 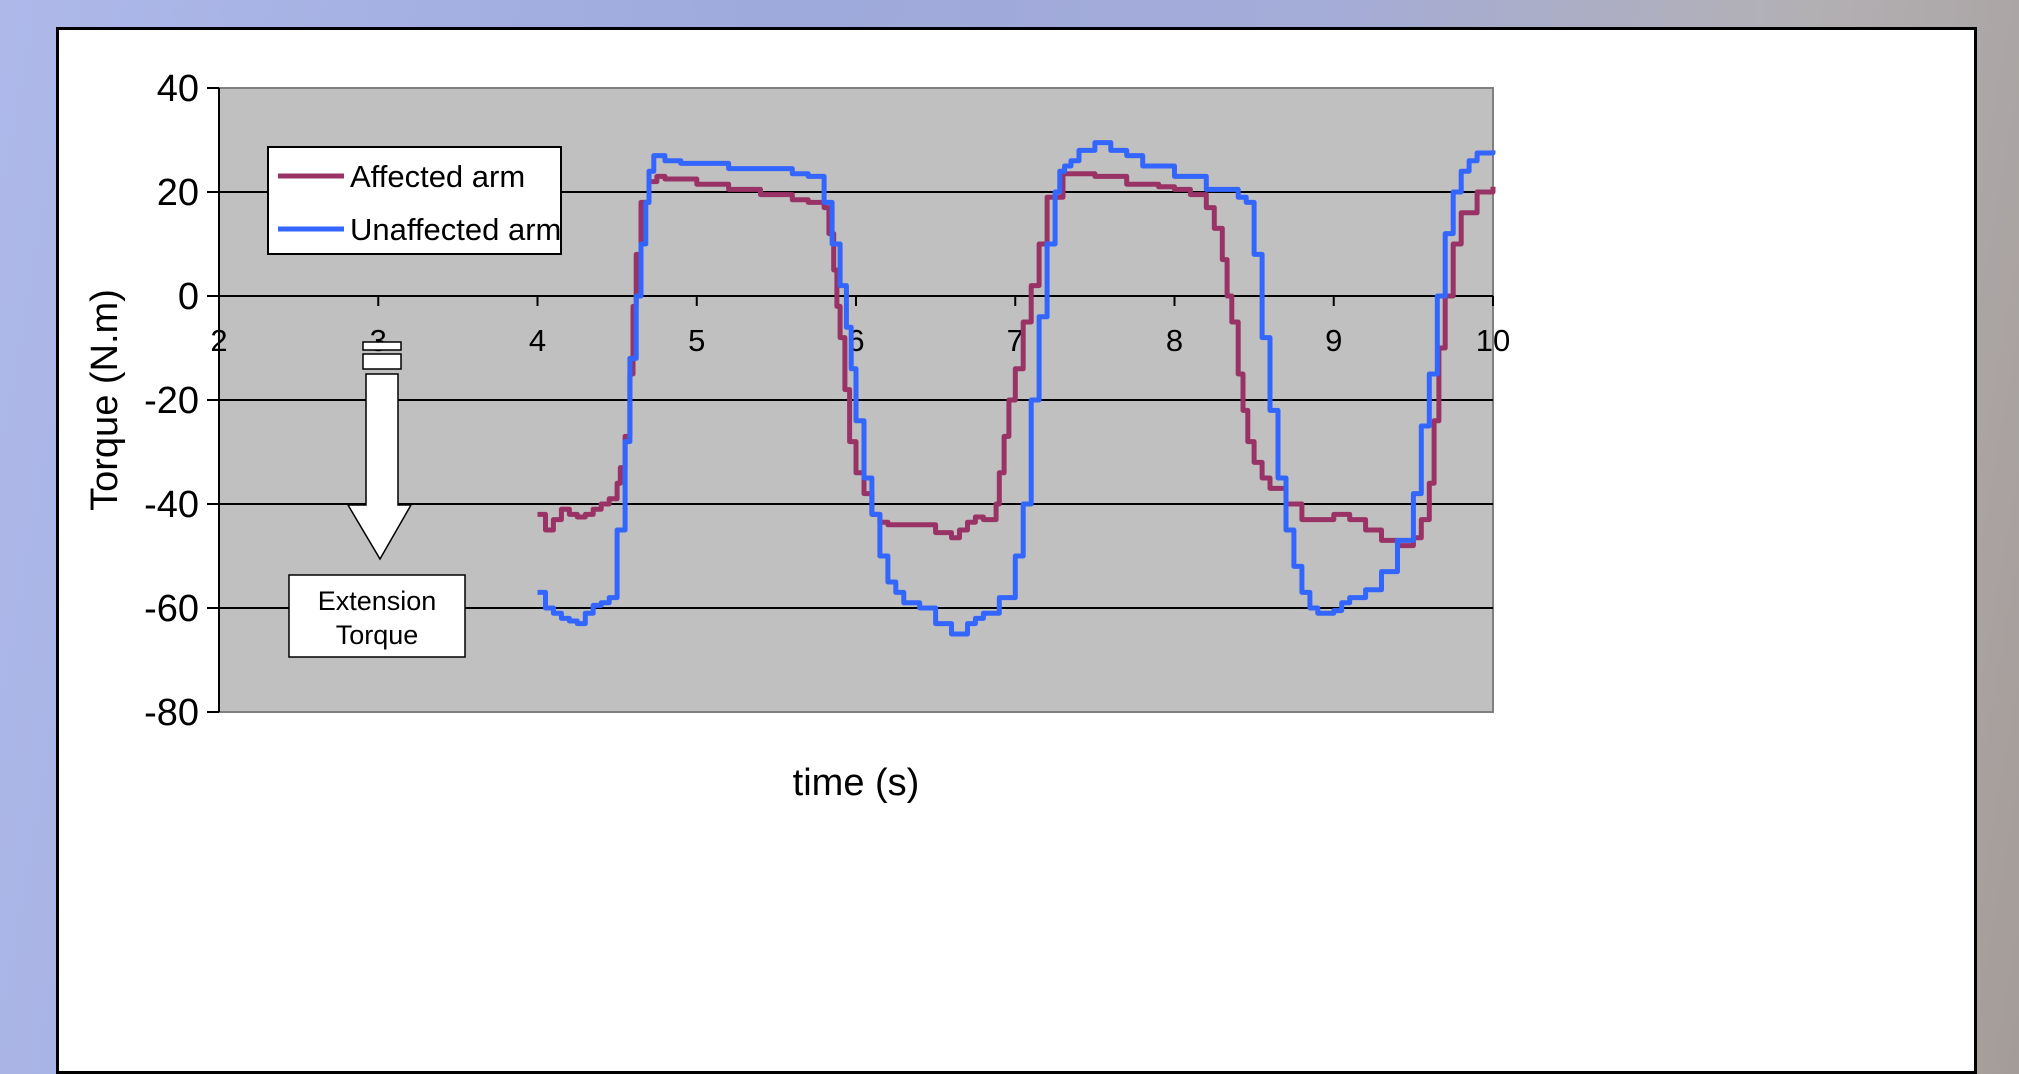 What do you see at coordinates (178, 89) in the screenshot?
I see `y-tick-label: 40` at bounding box center [178, 89].